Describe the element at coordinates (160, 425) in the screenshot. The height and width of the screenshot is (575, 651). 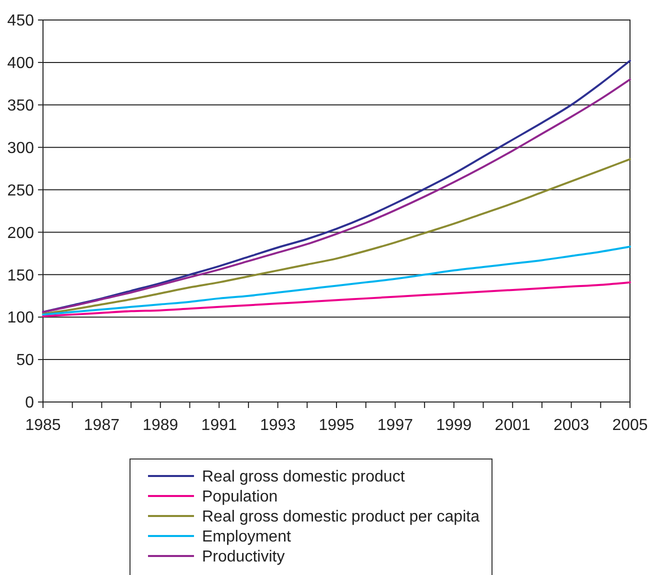
I see `x-tick-label: 1989` at that location.